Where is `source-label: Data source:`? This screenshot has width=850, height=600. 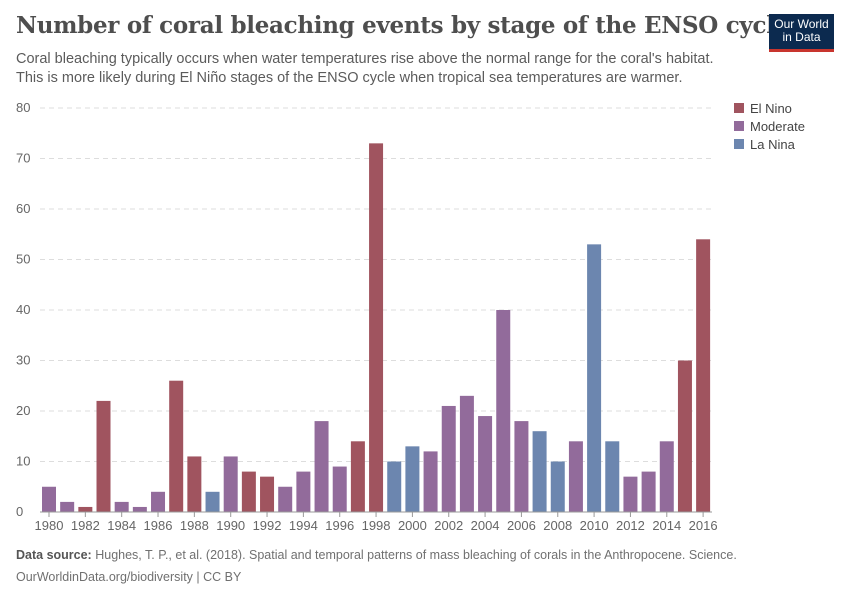 source-label: Data source: is located at coordinates (54, 555).